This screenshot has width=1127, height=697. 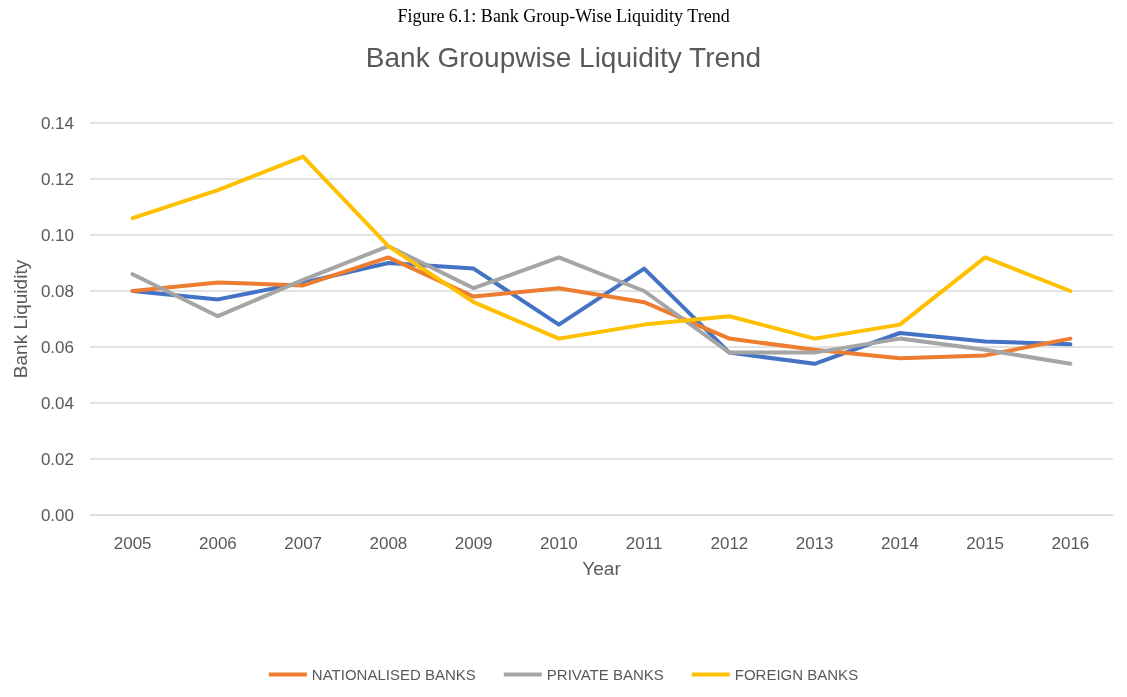 What do you see at coordinates (57, 179) in the screenshot?
I see `y-tick-label: 0.12` at bounding box center [57, 179].